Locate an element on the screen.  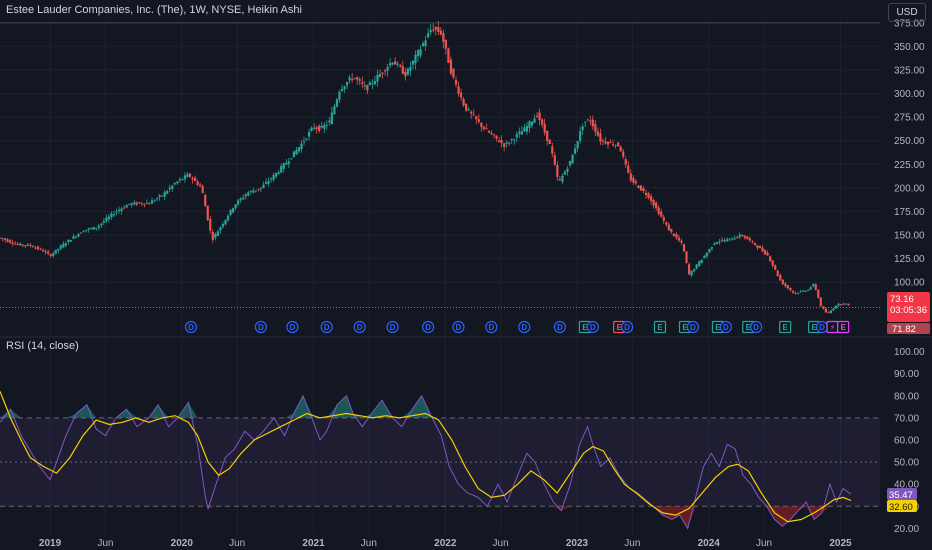
rsi-oversold-fill is located at coordinates (425, 517).